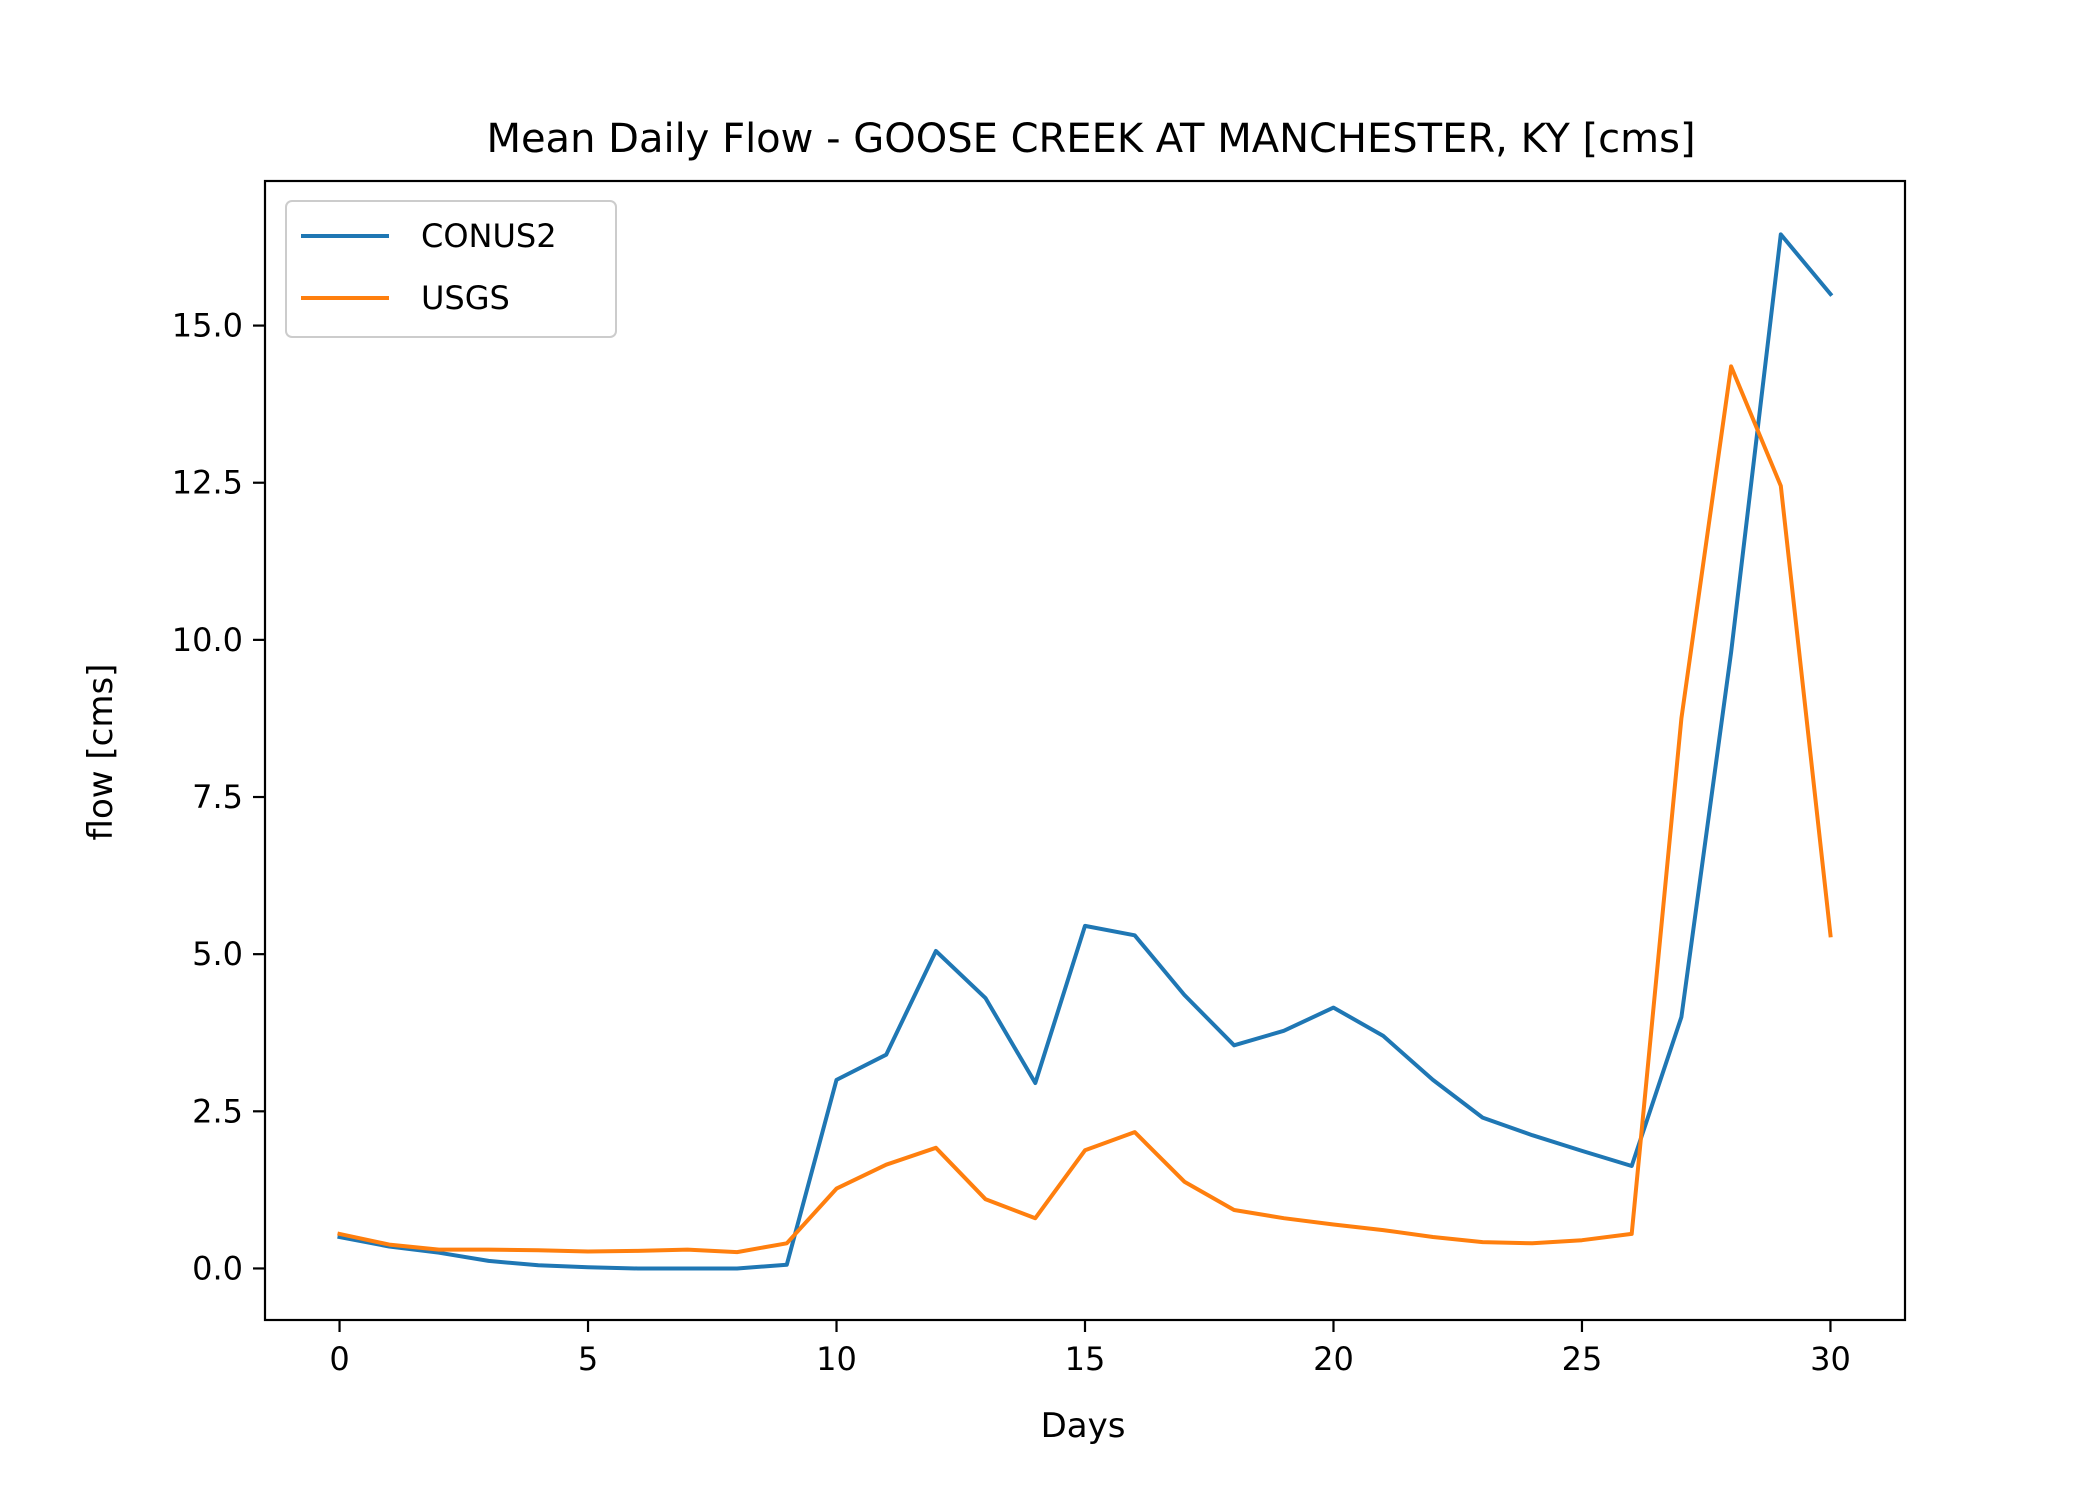 The width and height of the screenshot is (2100, 1500). Describe the element at coordinates (217, 1268) in the screenshot. I see `y-tick-label-0: 0.0` at that location.